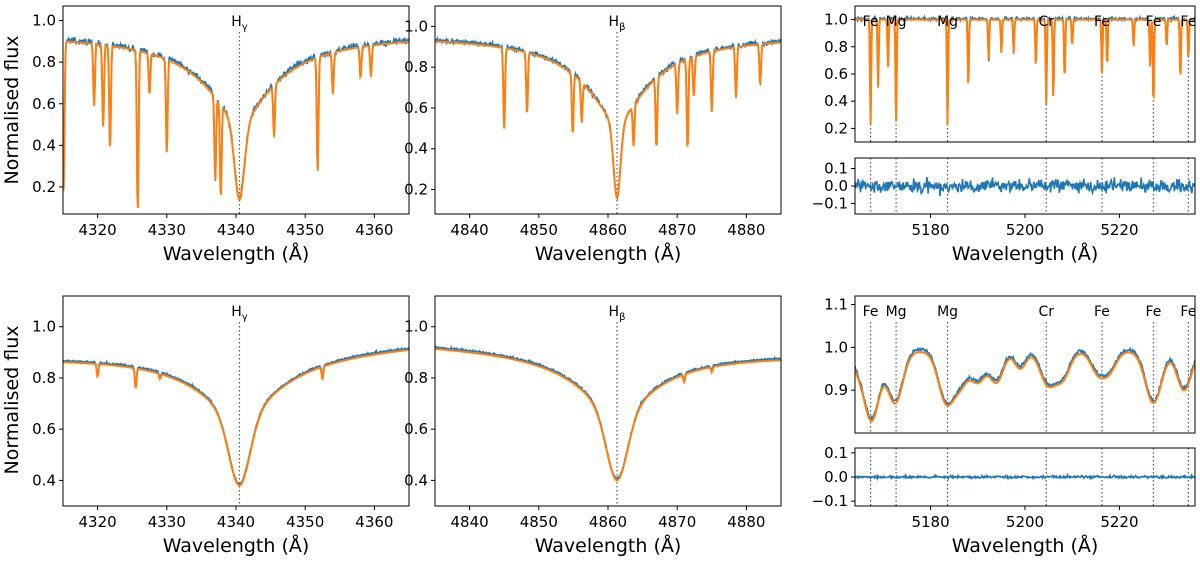 The width and height of the screenshot is (1200, 569). I want to click on y-tick-label: 0.1, so click(836, 453).